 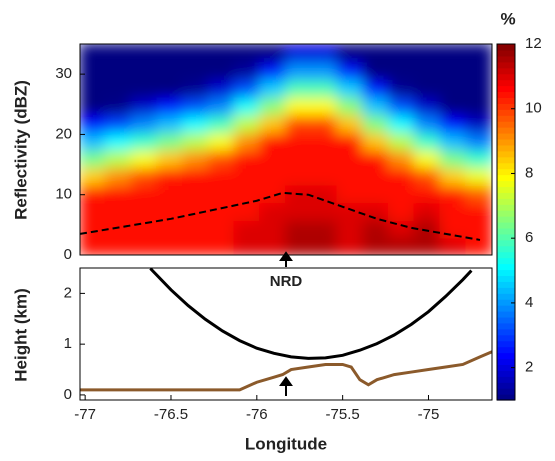 I want to click on y-axis-label: Height (km), so click(x=20, y=335).